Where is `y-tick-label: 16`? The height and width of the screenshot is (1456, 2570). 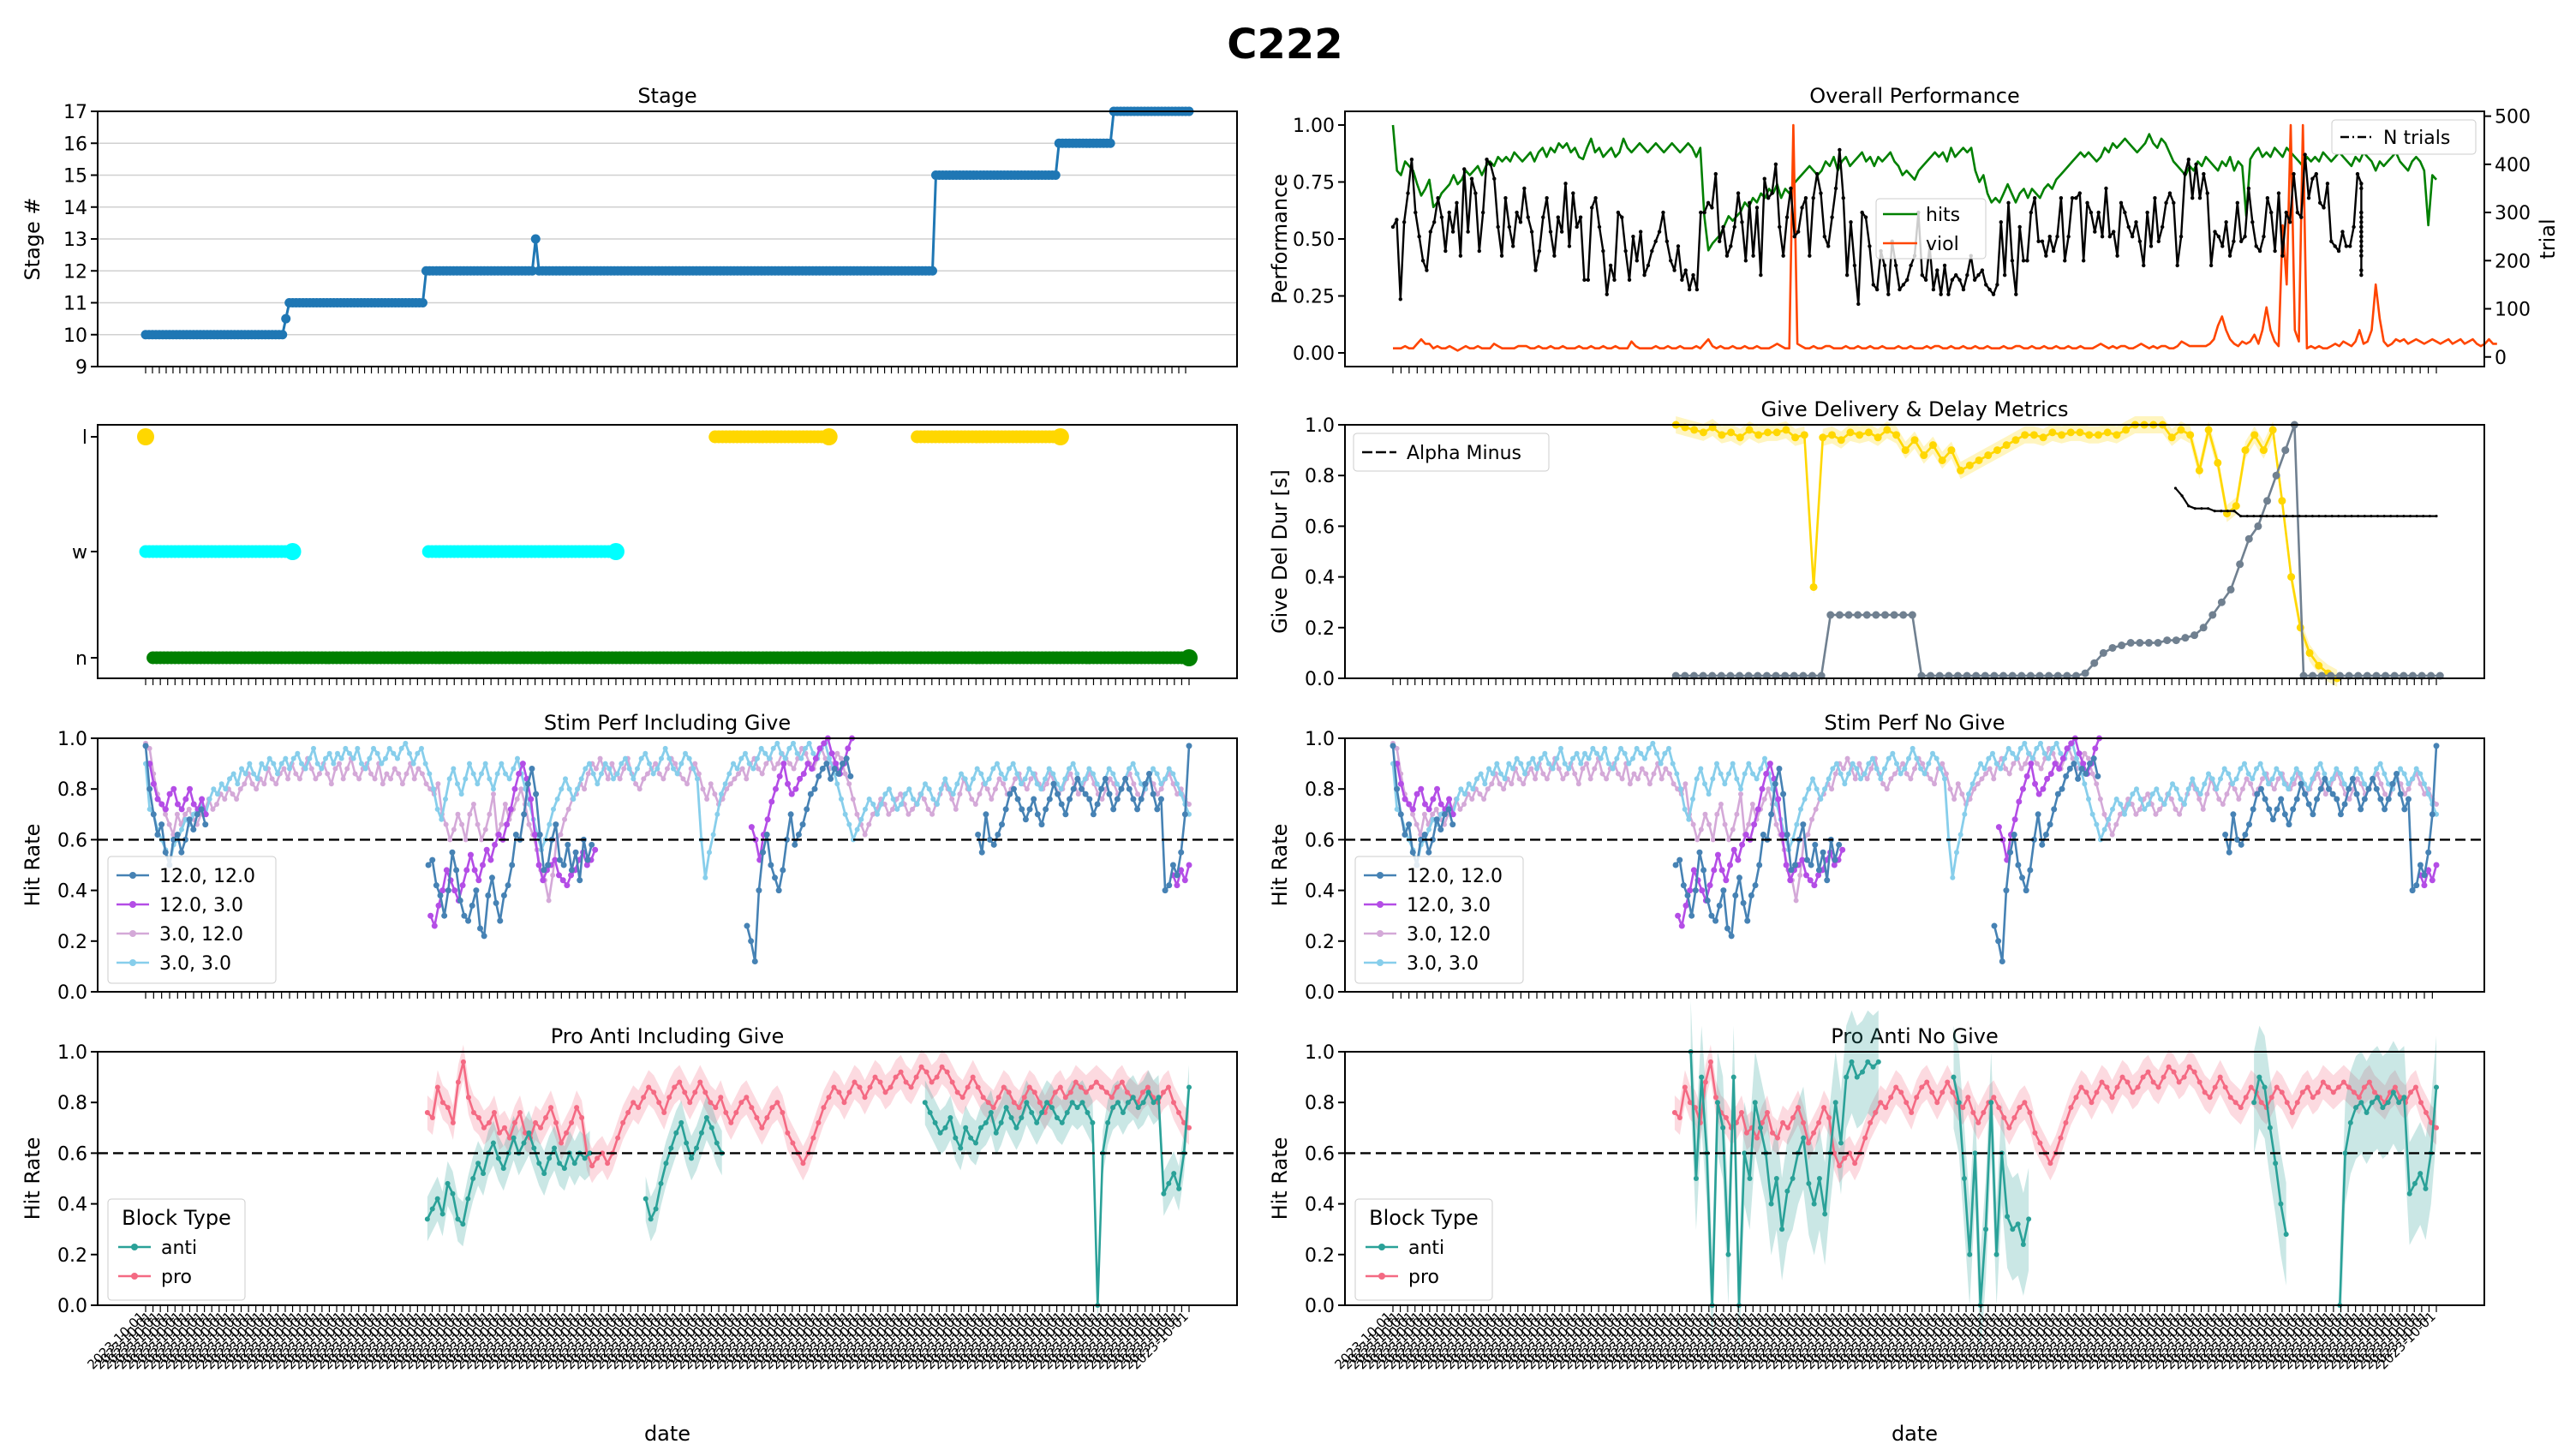
y-tick-label: 16 is located at coordinates (75, 144).